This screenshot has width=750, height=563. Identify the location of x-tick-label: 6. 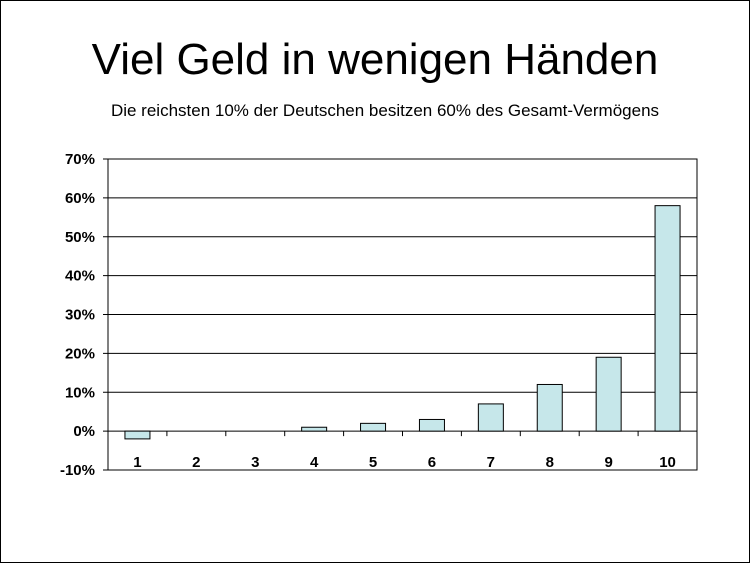
(432, 462).